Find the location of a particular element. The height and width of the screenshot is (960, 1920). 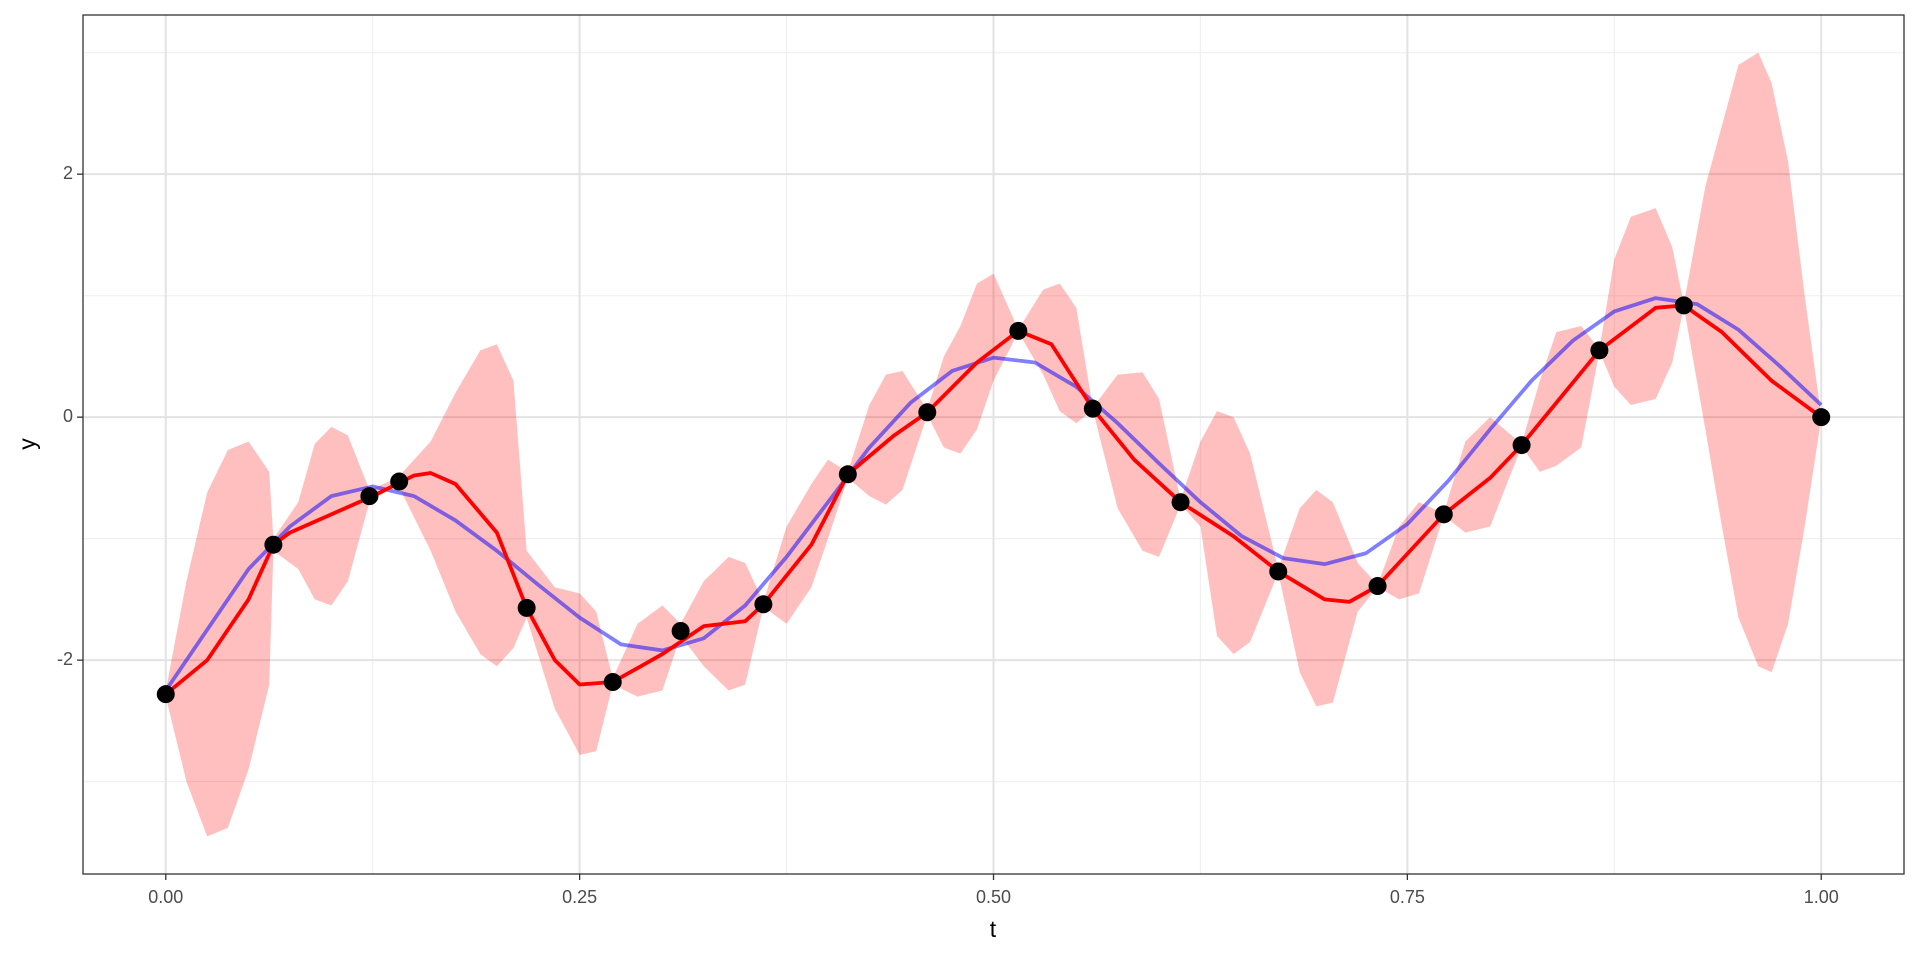

x-axis-title: t is located at coordinates (993, 929).